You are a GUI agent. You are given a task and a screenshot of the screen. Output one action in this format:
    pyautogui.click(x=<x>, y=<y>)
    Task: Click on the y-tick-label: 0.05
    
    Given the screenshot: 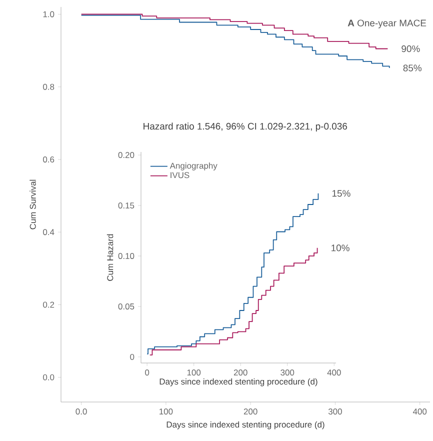 What is the action you would take?
    pyautogui.click(x=126, y=306)
    